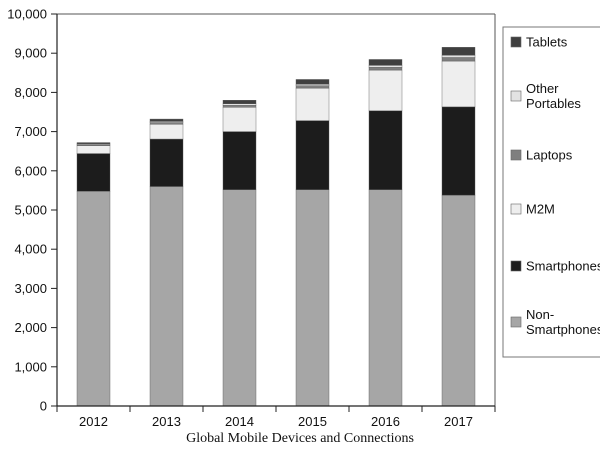 This screenshot has height=450, width=600. Describe the element at coordinates (385, 421) in the screenshot. I see `x-tick-label: 2016` at that location.